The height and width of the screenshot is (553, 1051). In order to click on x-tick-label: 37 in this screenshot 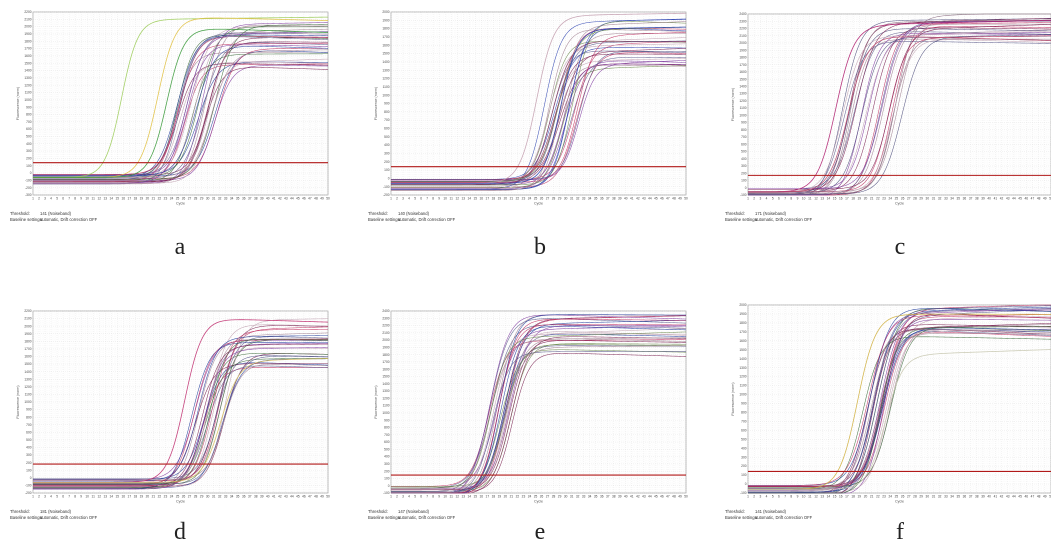, I will do `click(250, 199)`.